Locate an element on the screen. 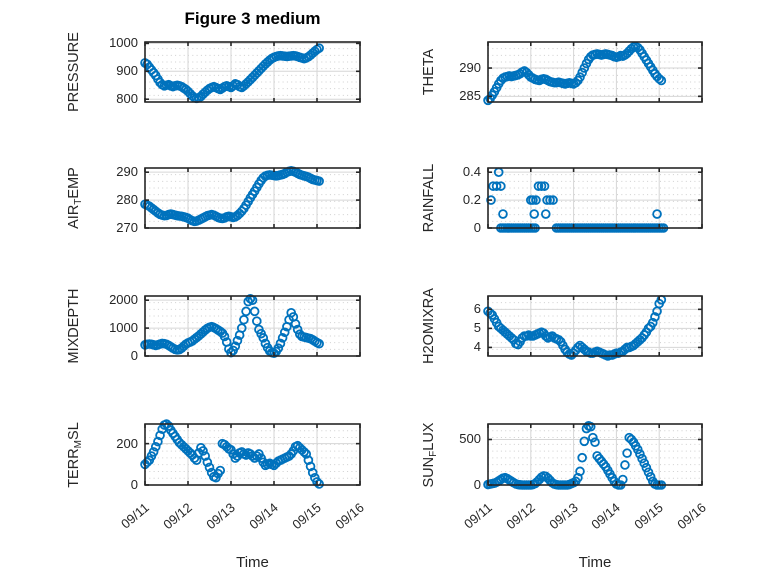 The width and height of the screenshot is (778, 583). y-tick-label: 6 is located at coordinates (477, 309).